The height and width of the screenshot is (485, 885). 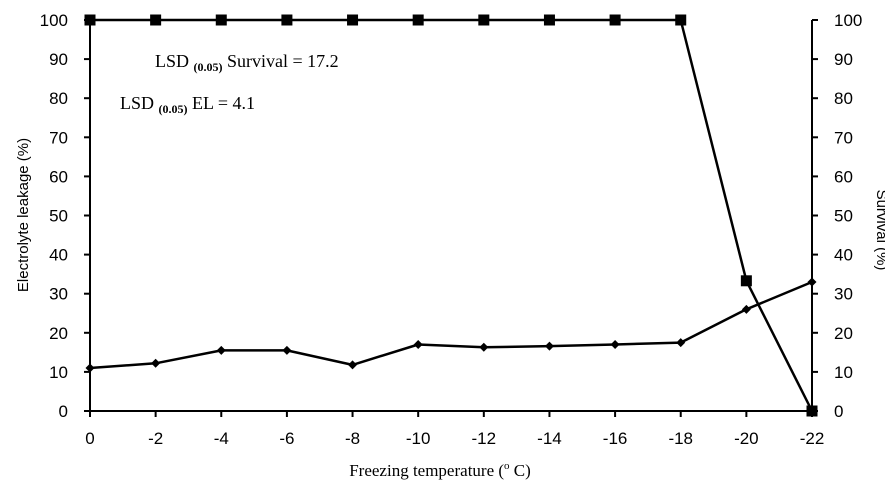 I want to click on y-right-tick-label: 60, so click(x=843, y=176).